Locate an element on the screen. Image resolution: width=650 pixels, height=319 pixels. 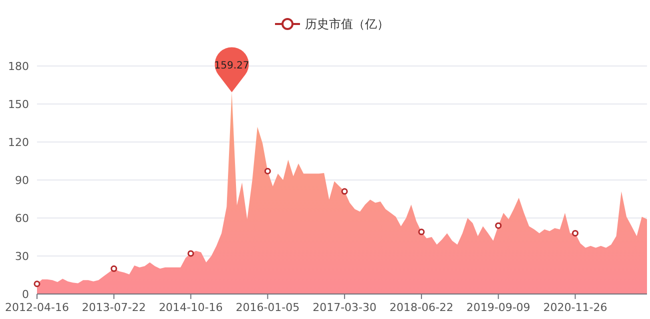
y-tick-label: 90 is located at coordinates (22, 180).